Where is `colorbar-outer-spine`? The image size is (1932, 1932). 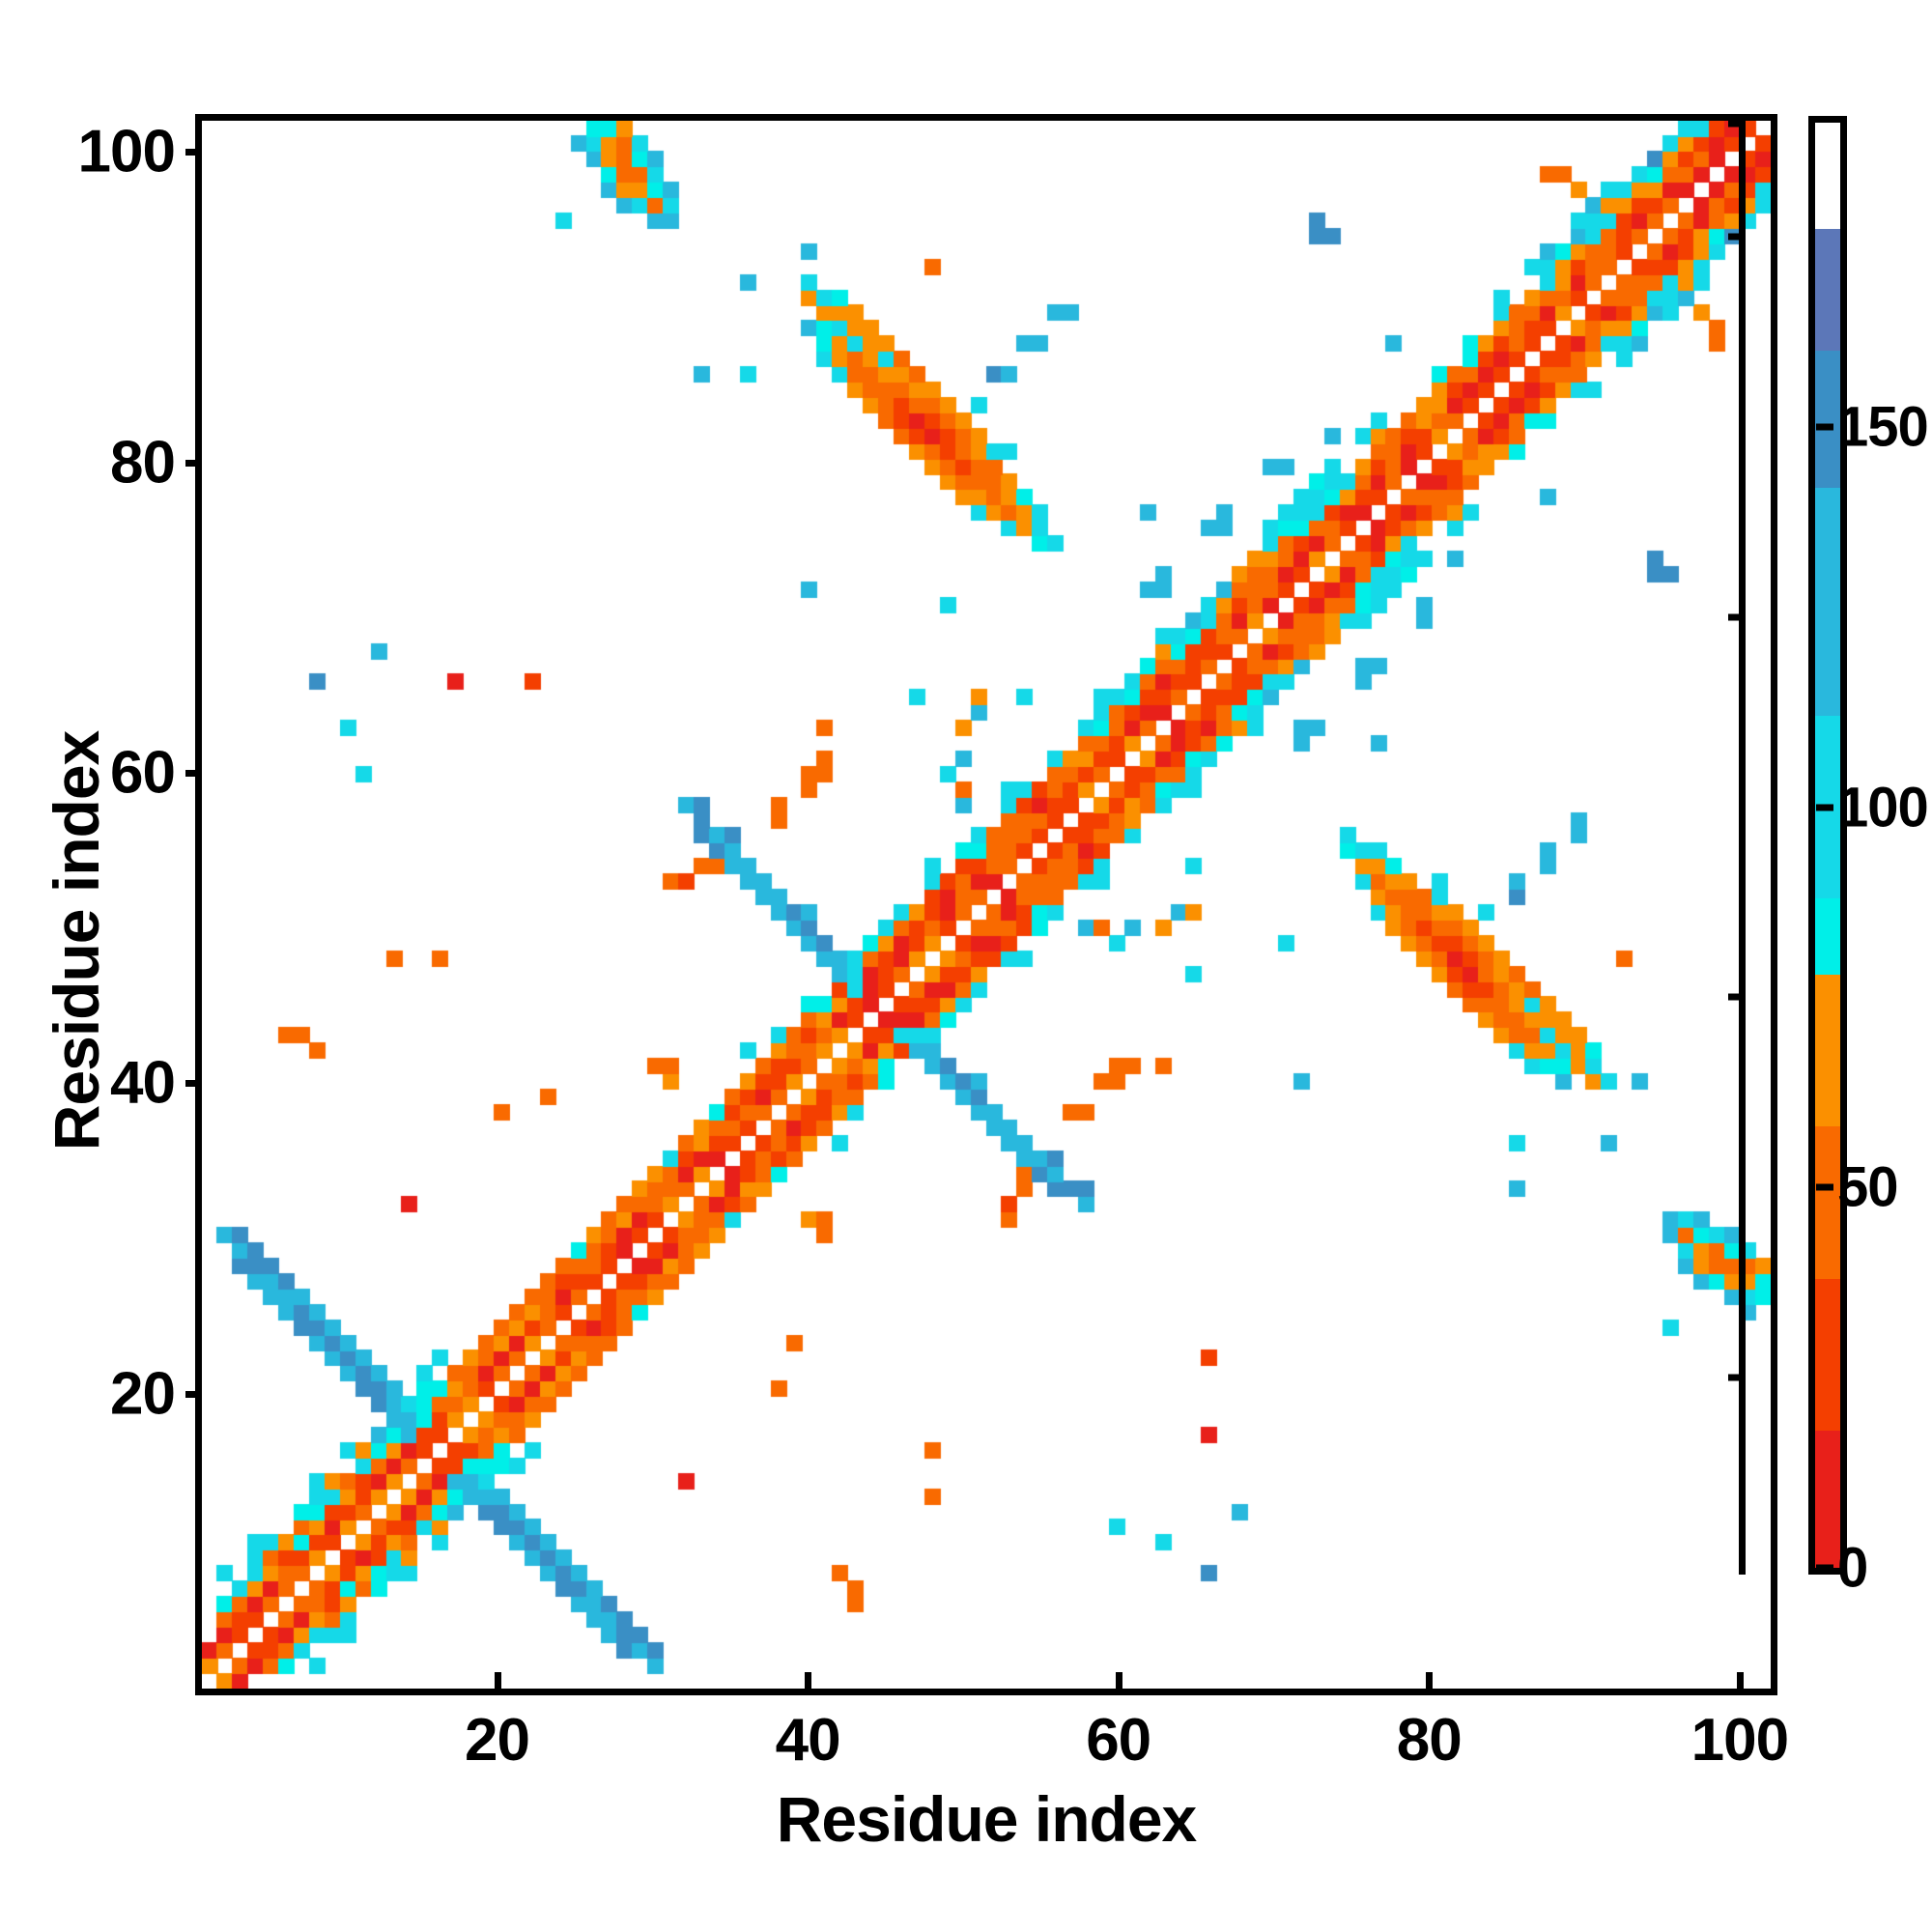
colorbar-outer-spine is located at coordinates (1742, 845).